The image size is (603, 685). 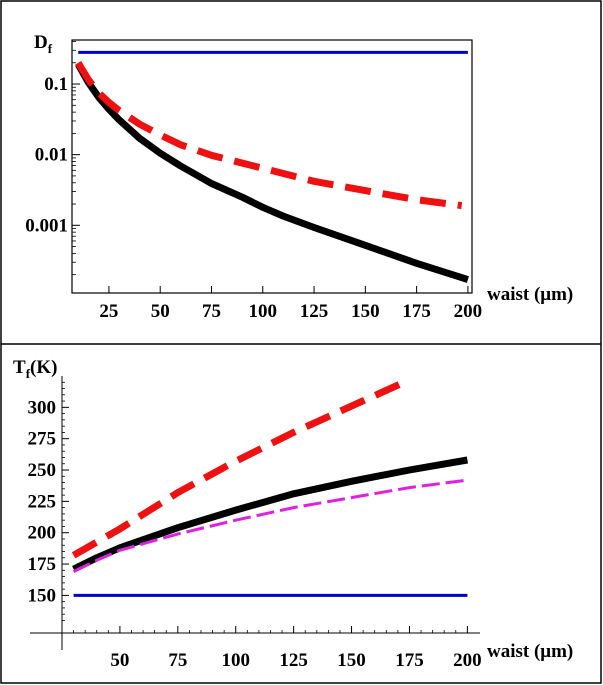 I want to click on bottom-xtick-label: 175, so click(x=409, y=660).